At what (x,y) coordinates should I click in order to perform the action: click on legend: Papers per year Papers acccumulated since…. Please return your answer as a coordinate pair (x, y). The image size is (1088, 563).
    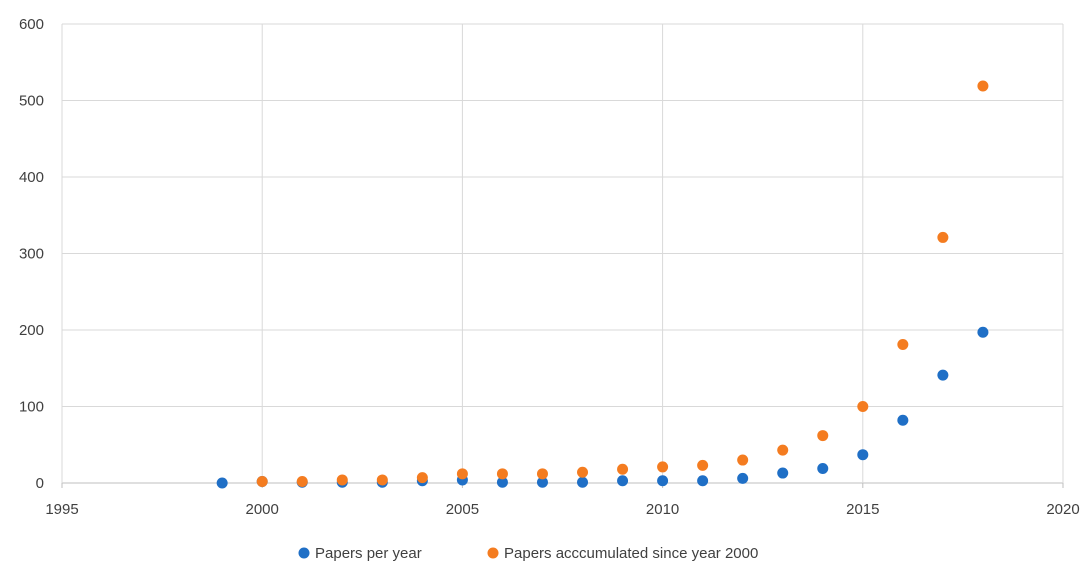
    Looking at the image, I should click on (528, 553).